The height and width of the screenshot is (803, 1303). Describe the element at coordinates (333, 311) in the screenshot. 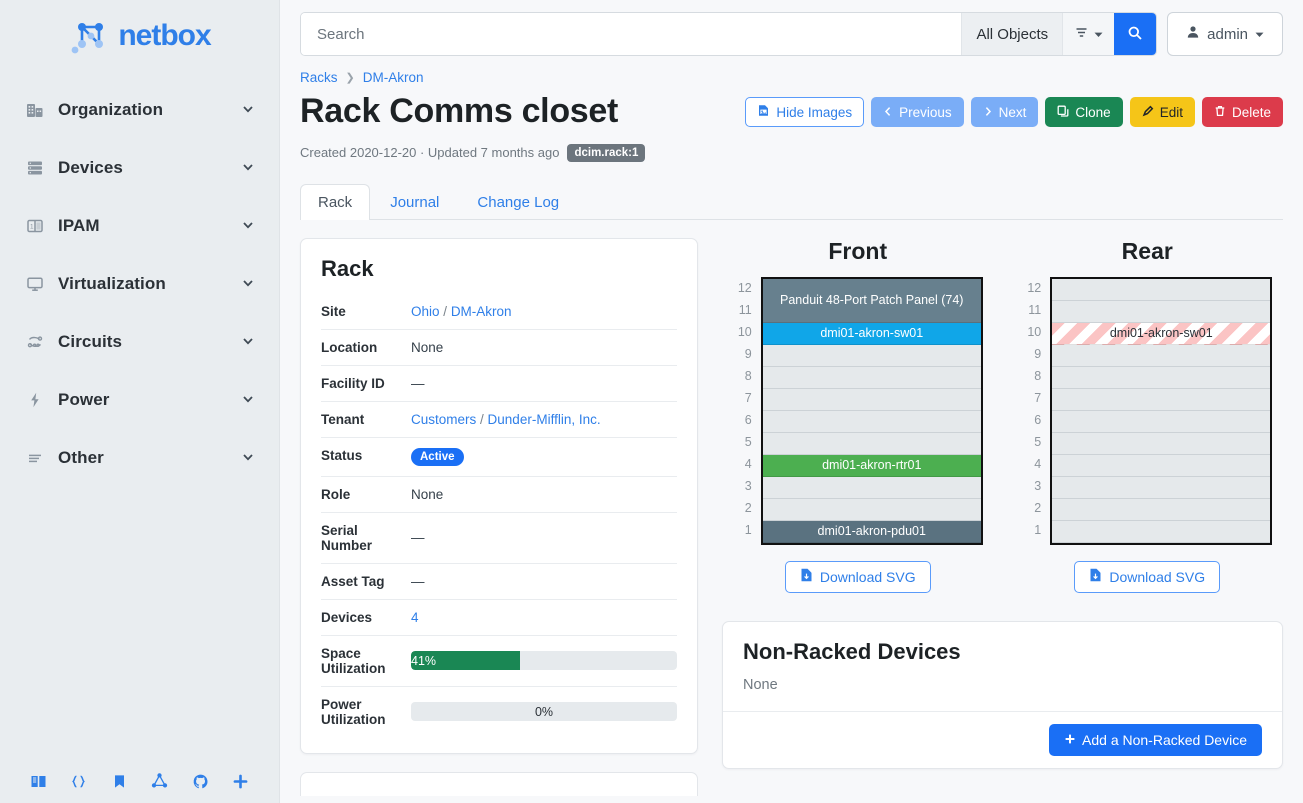

I see `row-label: Site` at that location.